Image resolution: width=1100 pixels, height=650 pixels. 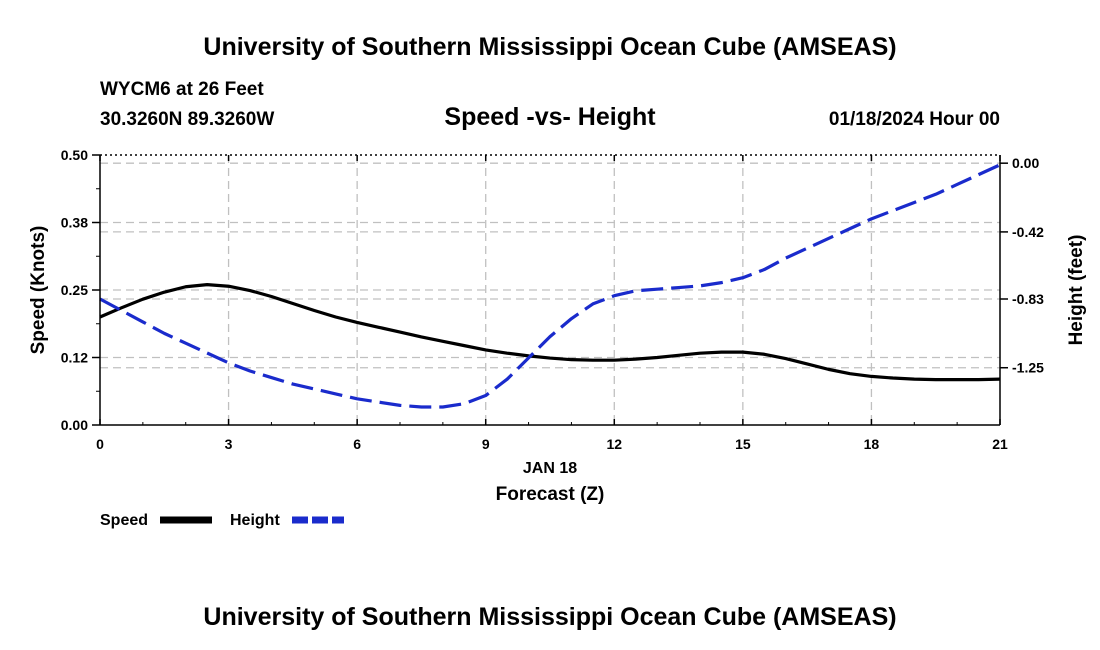 I want to click on y-tick-label: 0.25, so click(x=74, y=290).